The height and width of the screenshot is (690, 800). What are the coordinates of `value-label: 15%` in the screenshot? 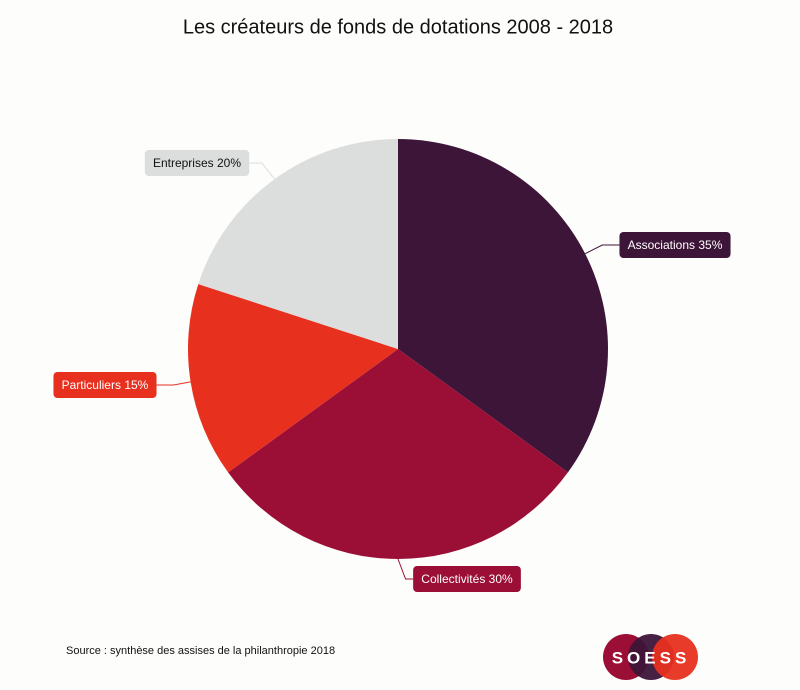 It's located at (136, 385).